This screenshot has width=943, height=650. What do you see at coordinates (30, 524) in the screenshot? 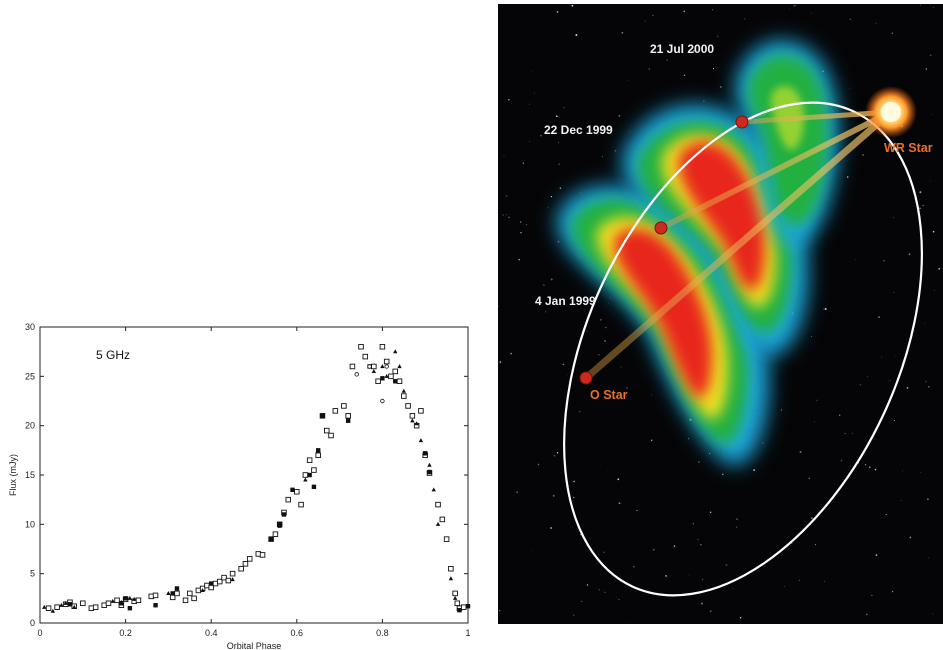
I see `y-tick-label: 10` at bounding box center [30, 524].